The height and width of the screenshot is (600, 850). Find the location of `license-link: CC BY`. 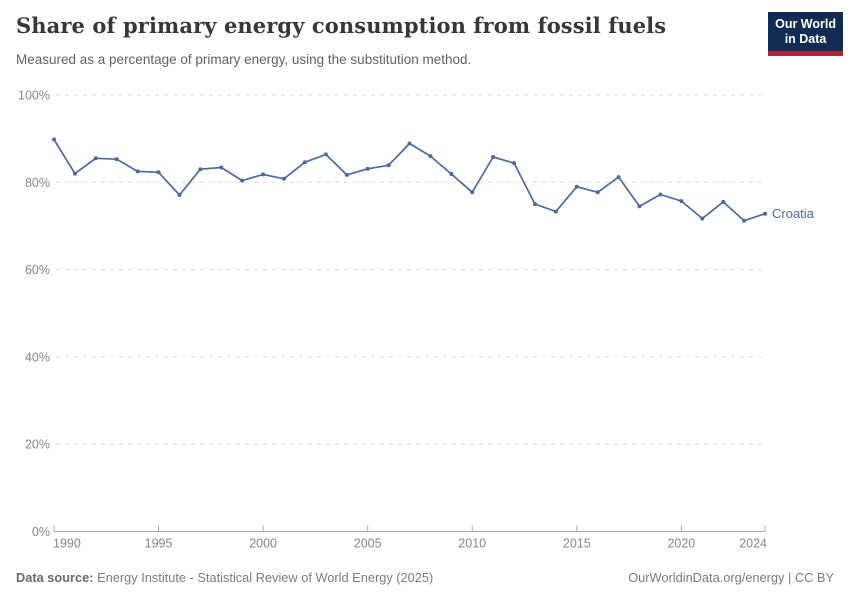

license-link: CC BY is located at coordinates (814, 578).